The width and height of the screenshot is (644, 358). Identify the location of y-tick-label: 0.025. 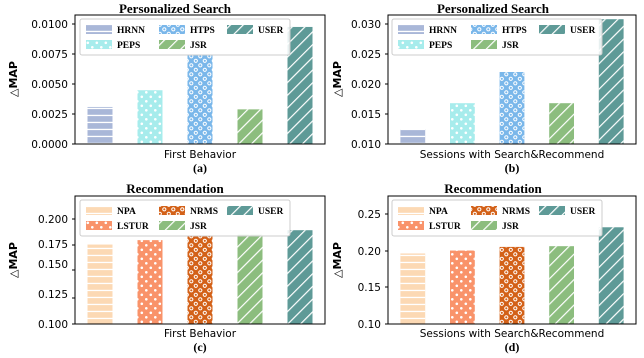
(366, 55).